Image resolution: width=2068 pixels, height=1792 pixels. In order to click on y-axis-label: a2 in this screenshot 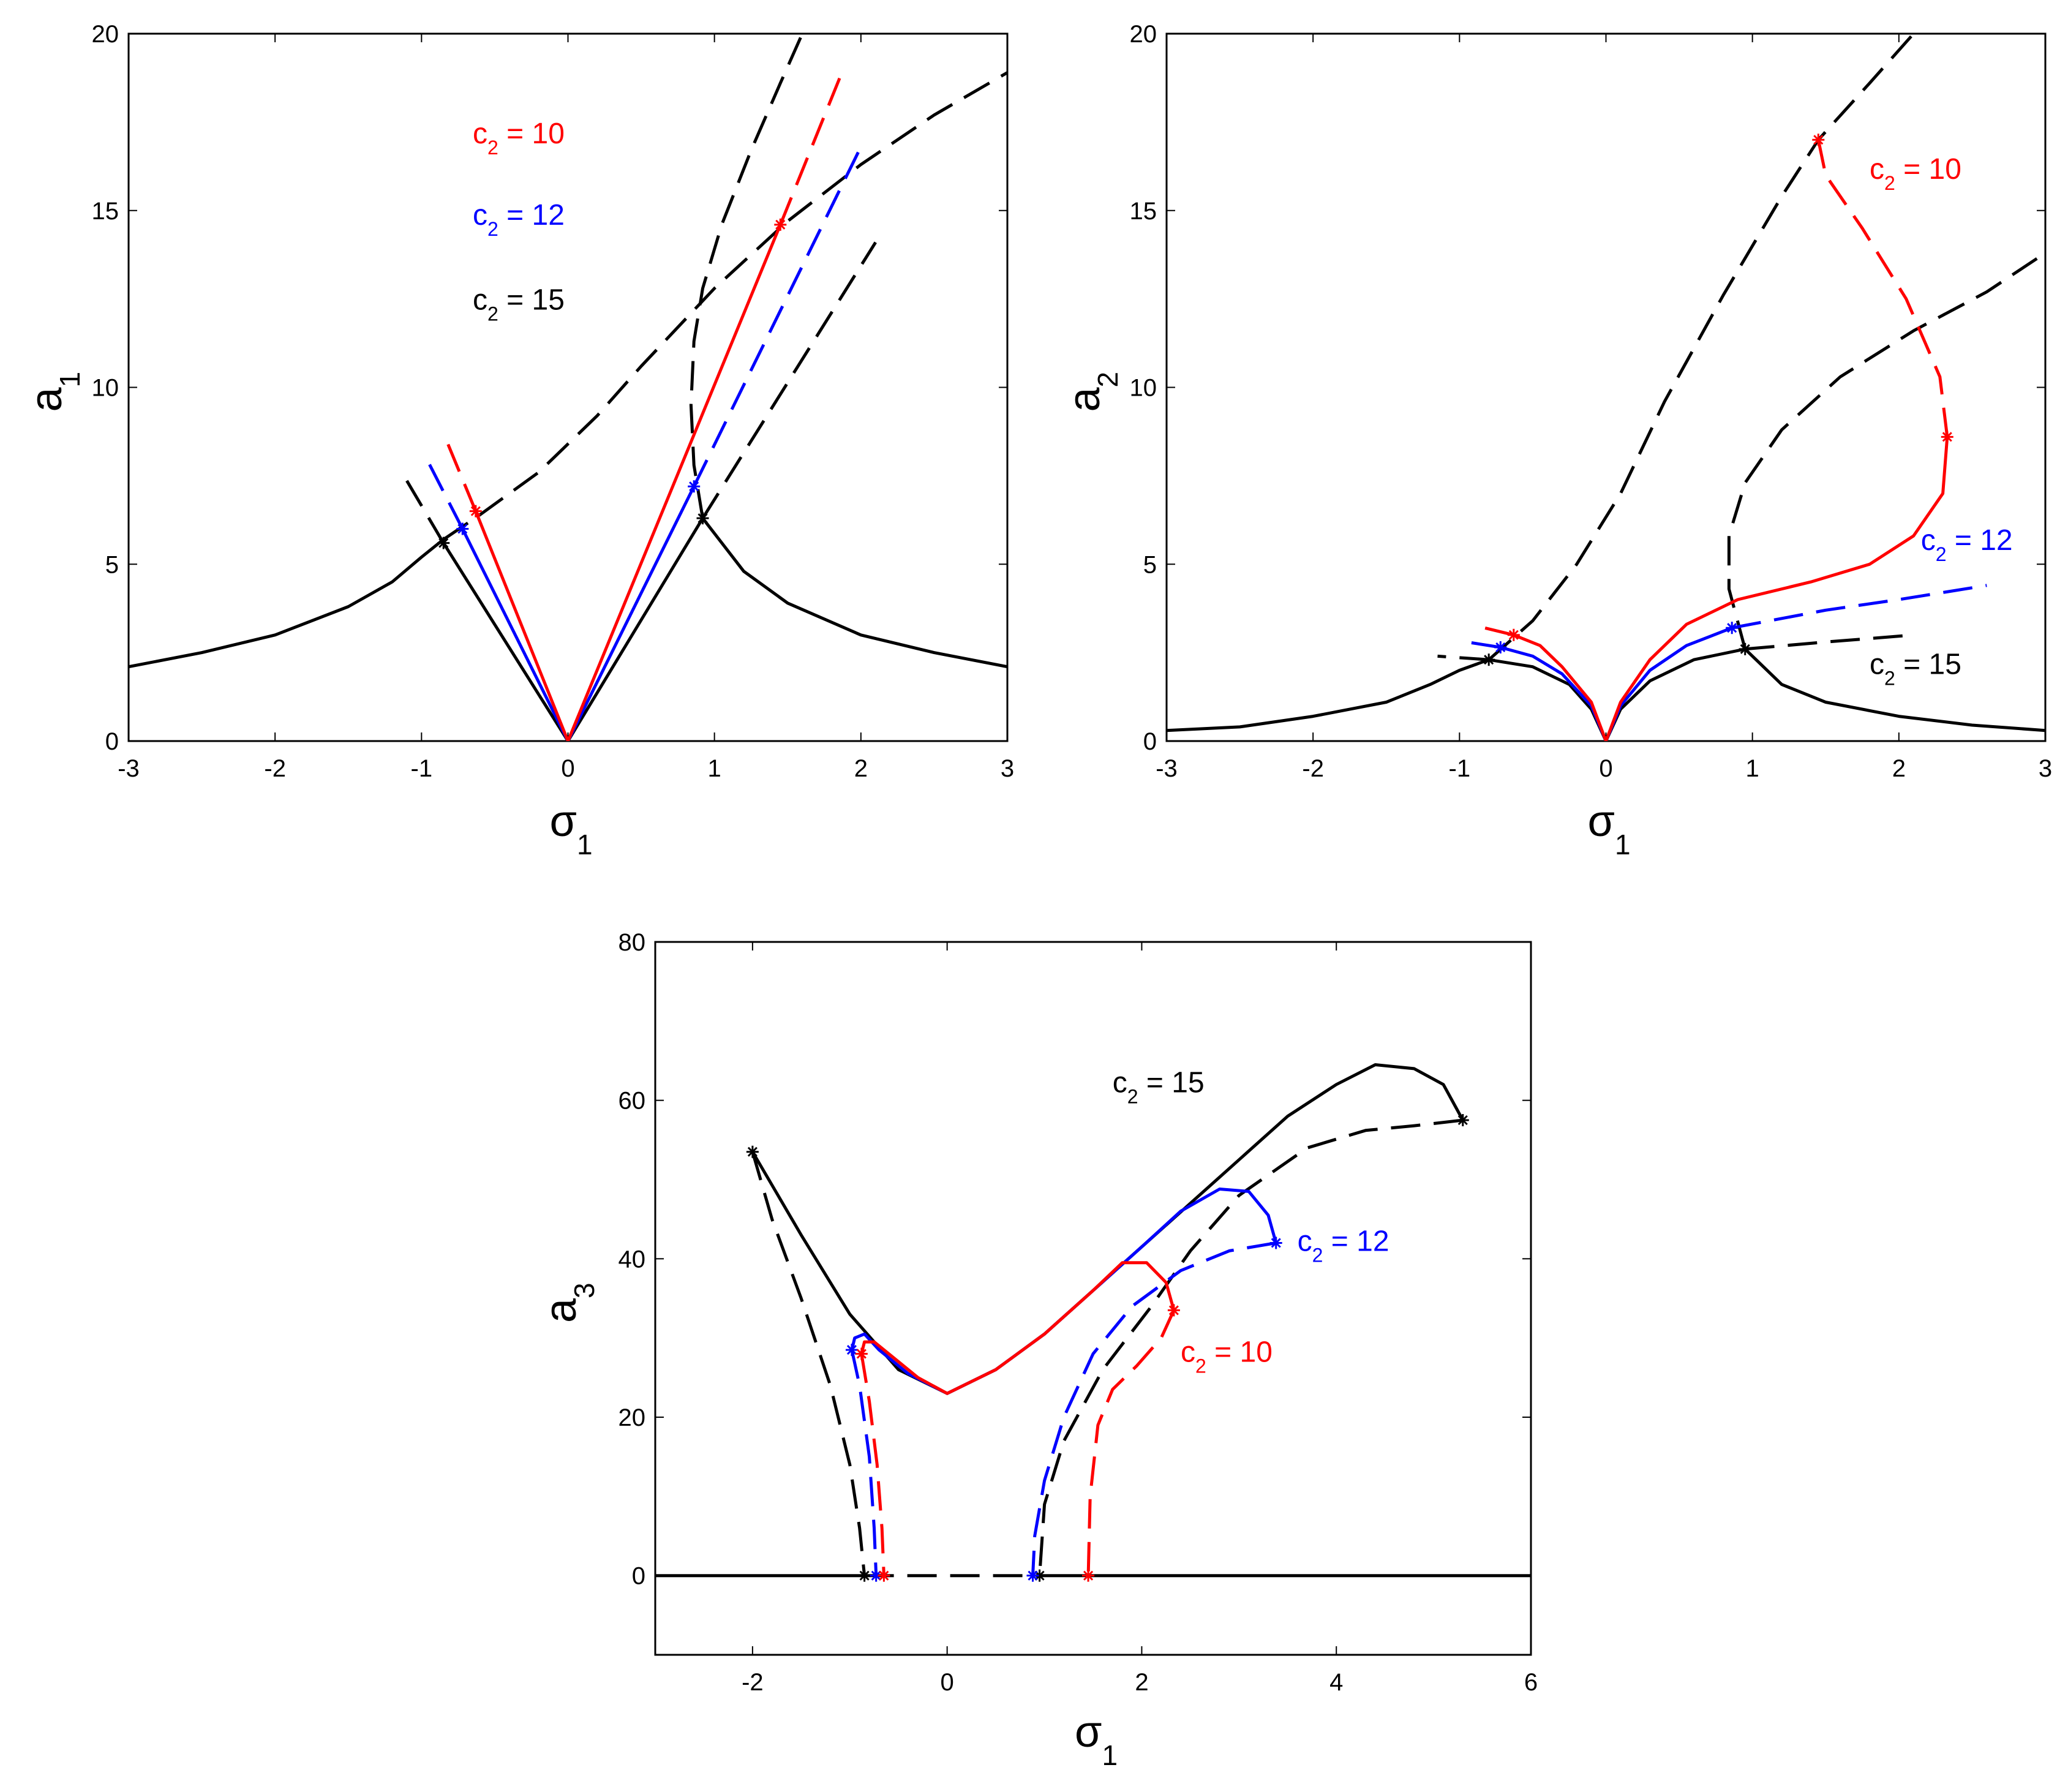, I will do `click(1092, 392)`.